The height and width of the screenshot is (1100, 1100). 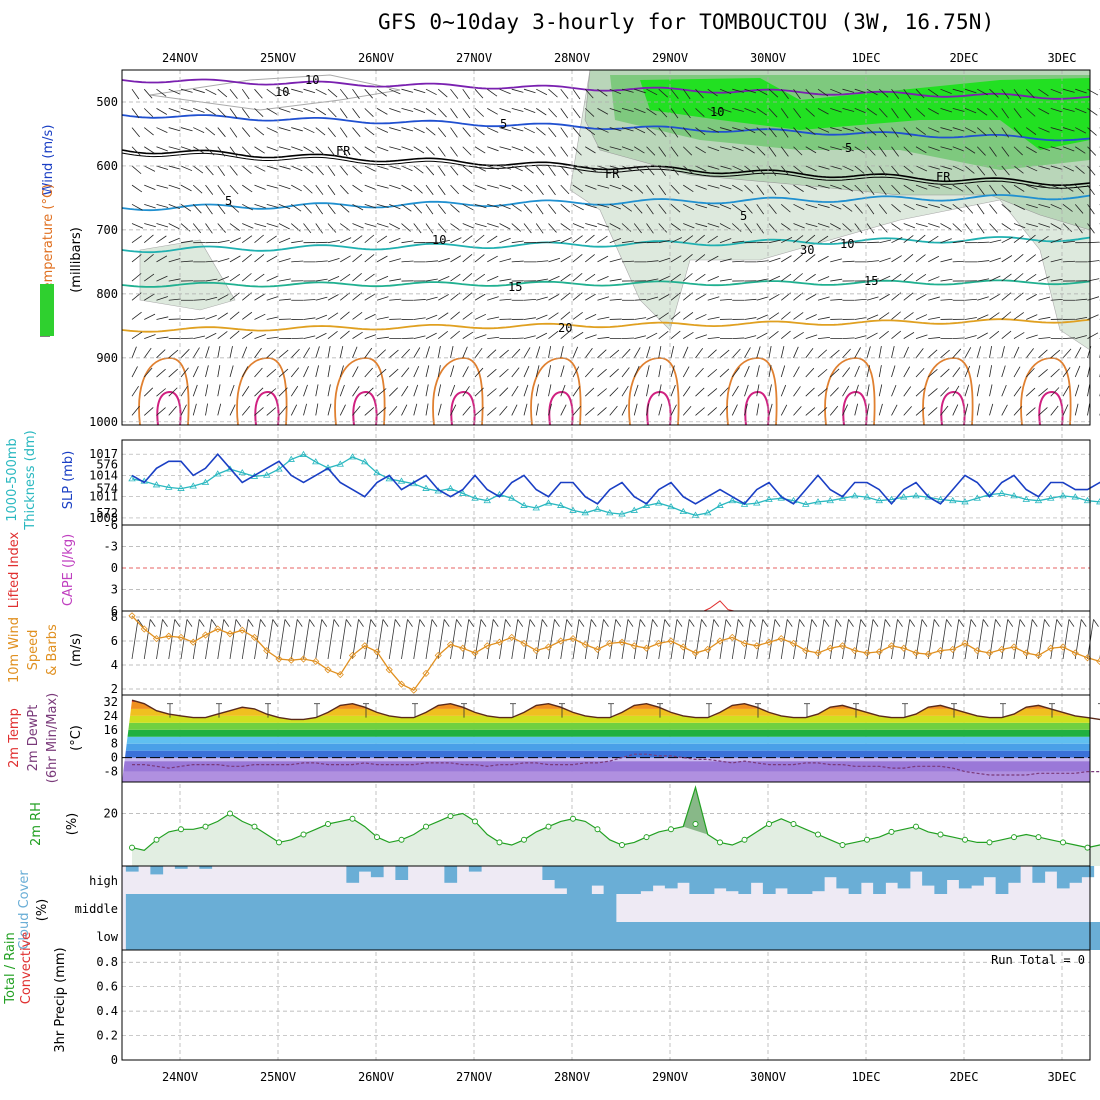 What do you see at coordinates (565, 328) in the screenshot?
I see `contour-label: 20` at bounding box center [565, 328].